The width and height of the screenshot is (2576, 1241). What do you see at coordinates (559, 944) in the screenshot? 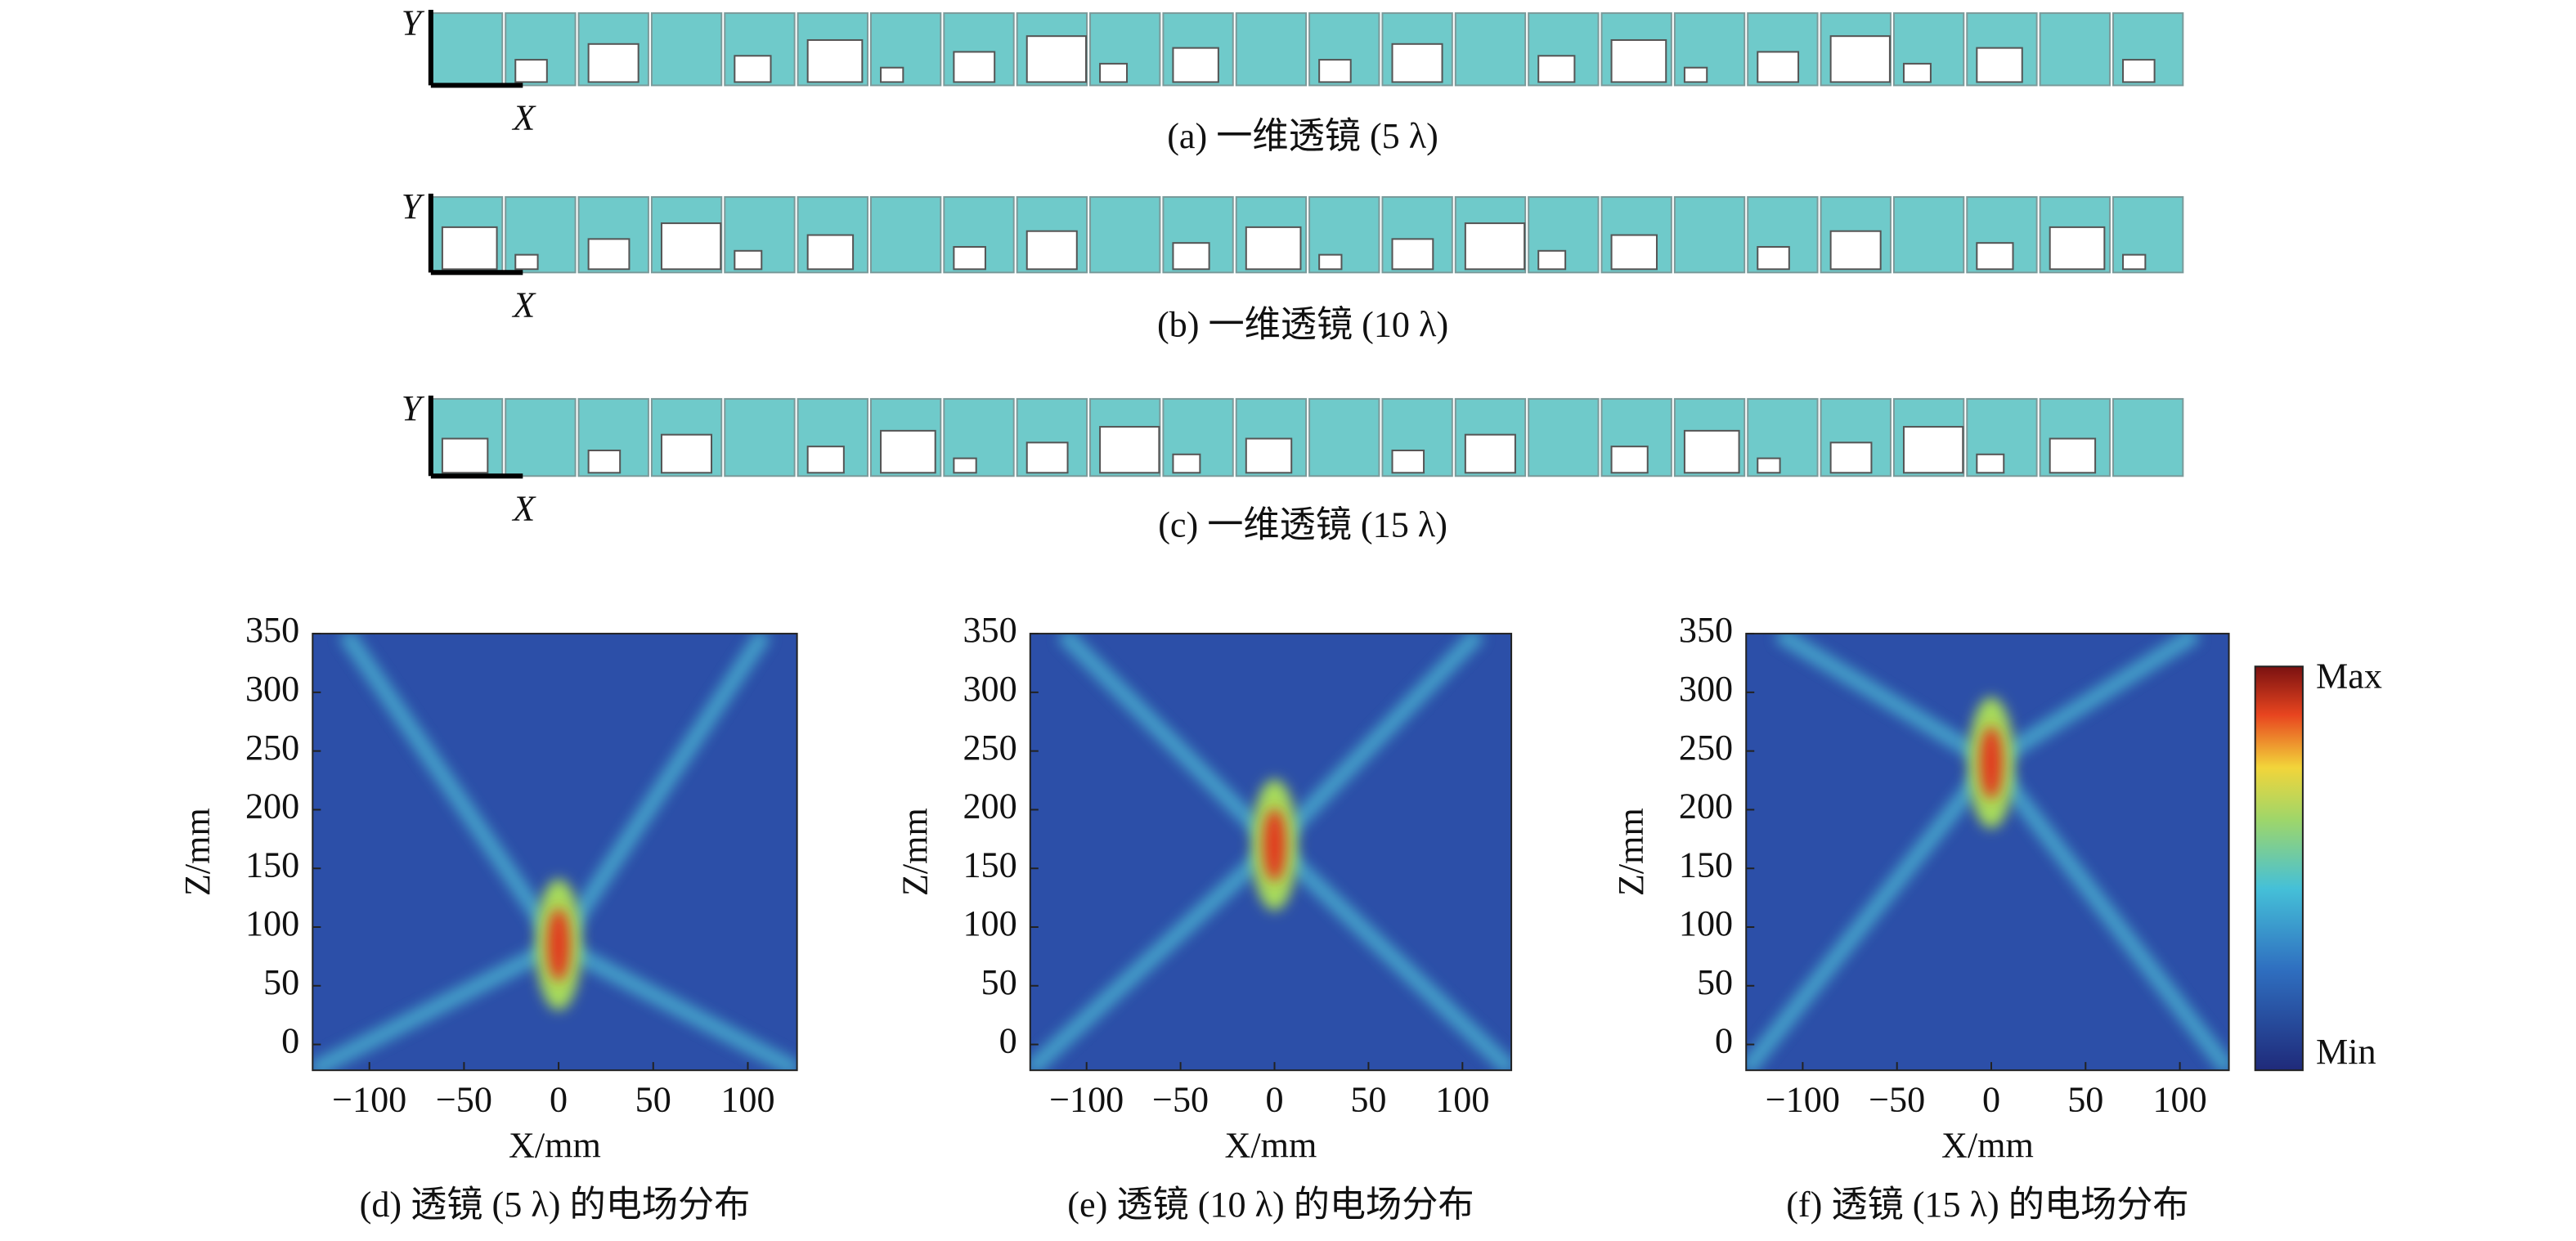
I see `focus` at bounding box center [559, 944].